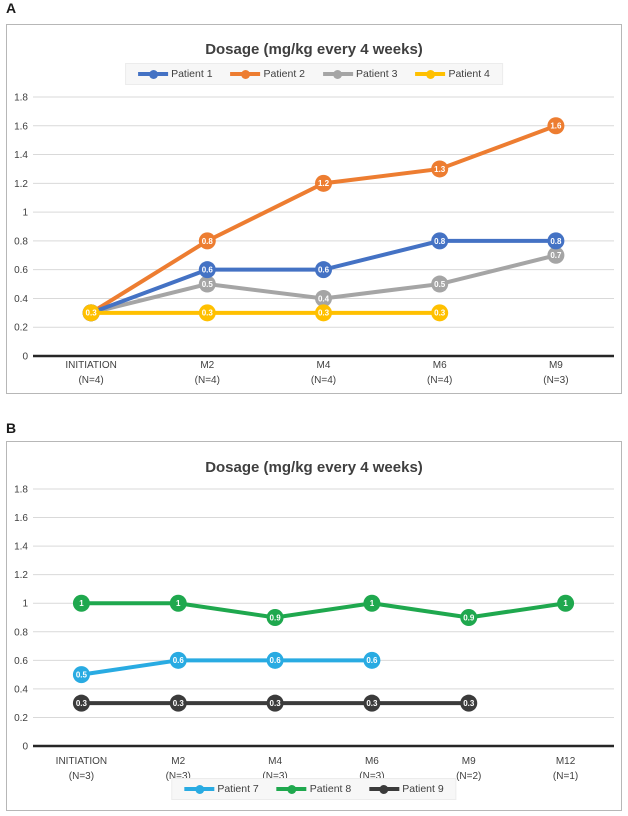  What do you see at coordinates (565, 769) in the screenshot?
I see `x-category-label: M12 (N=1)` at bounding box center [565, 769].